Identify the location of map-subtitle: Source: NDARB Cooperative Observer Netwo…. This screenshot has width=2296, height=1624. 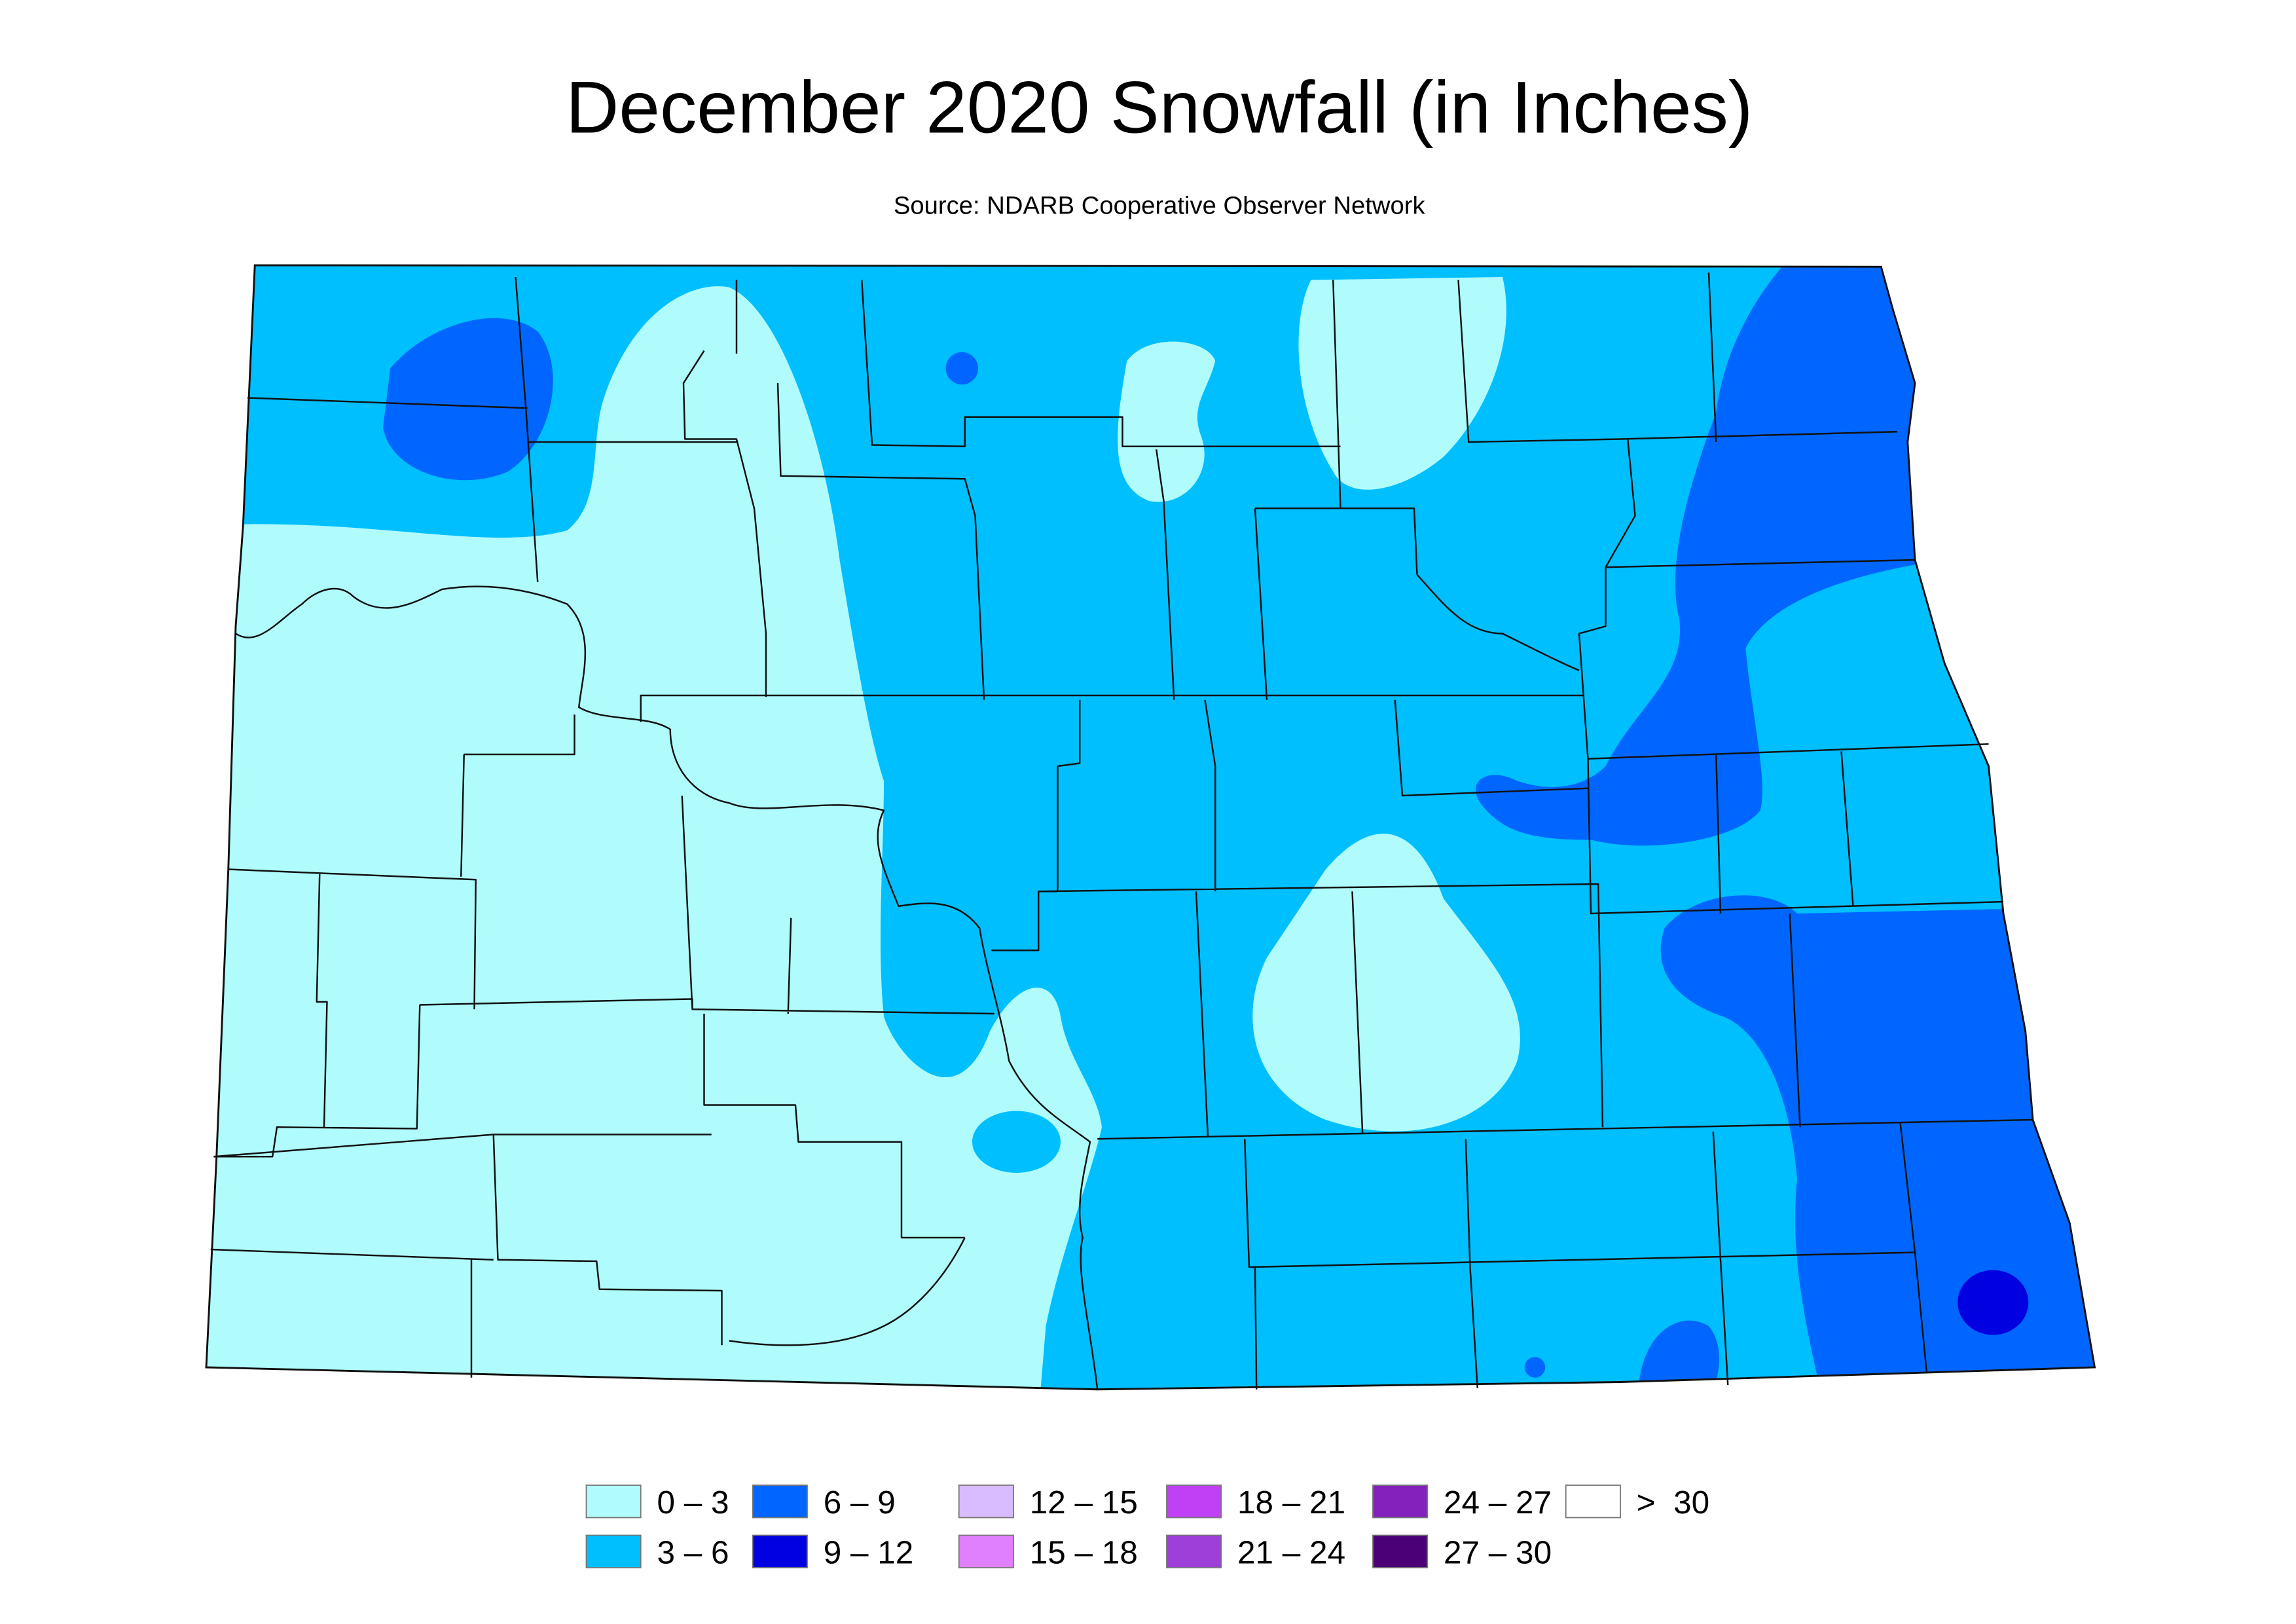
(1160, 205).